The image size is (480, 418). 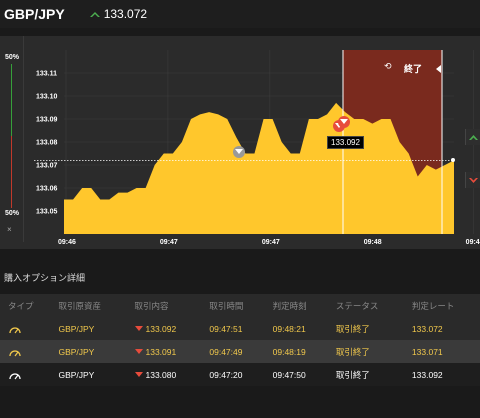 I want to click on col-content: 取引内容, so click(x=151, y=305).